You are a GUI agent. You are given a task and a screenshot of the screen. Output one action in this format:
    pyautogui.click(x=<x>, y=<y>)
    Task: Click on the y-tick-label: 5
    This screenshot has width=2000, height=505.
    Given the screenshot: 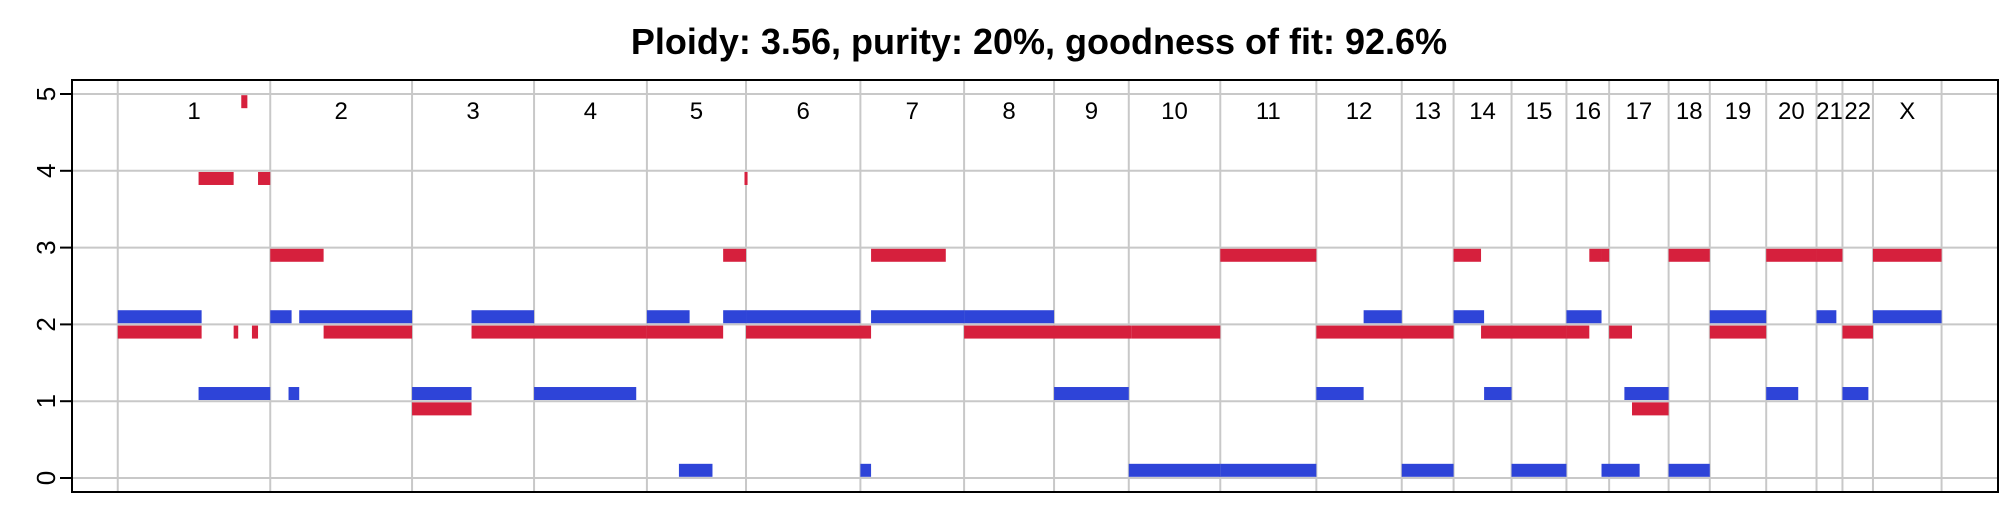 What is the action you would take?
    pyautogui.click(x=46, y=94)
    